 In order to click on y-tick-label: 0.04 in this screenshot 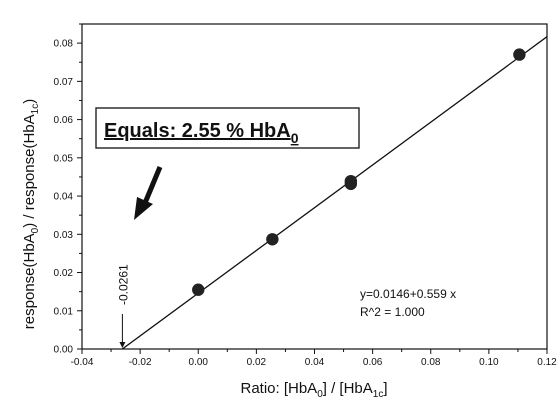, I will do `click(64, 197)`.